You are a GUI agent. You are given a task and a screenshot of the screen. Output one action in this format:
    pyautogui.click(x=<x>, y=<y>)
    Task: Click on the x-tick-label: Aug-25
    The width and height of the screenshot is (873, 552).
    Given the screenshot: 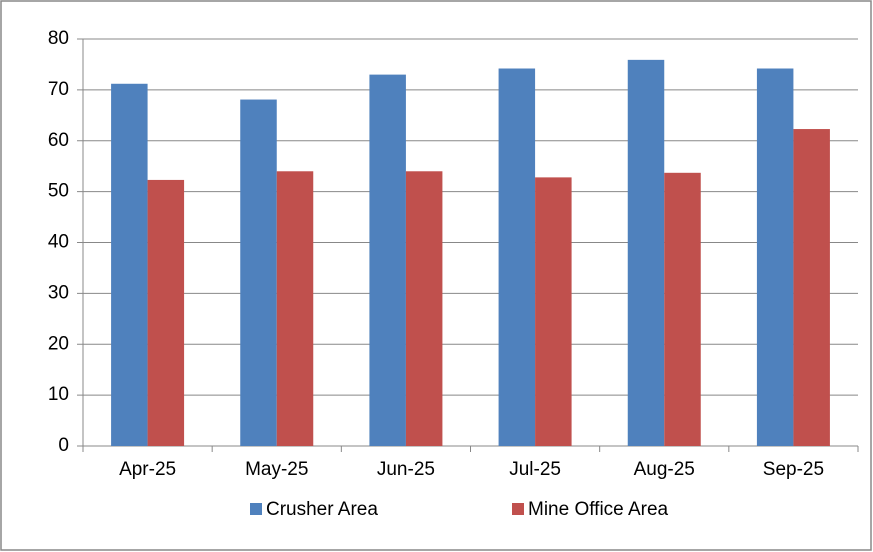 What is the action you would take?
    pyautogui.click(x=664, y=469)
    